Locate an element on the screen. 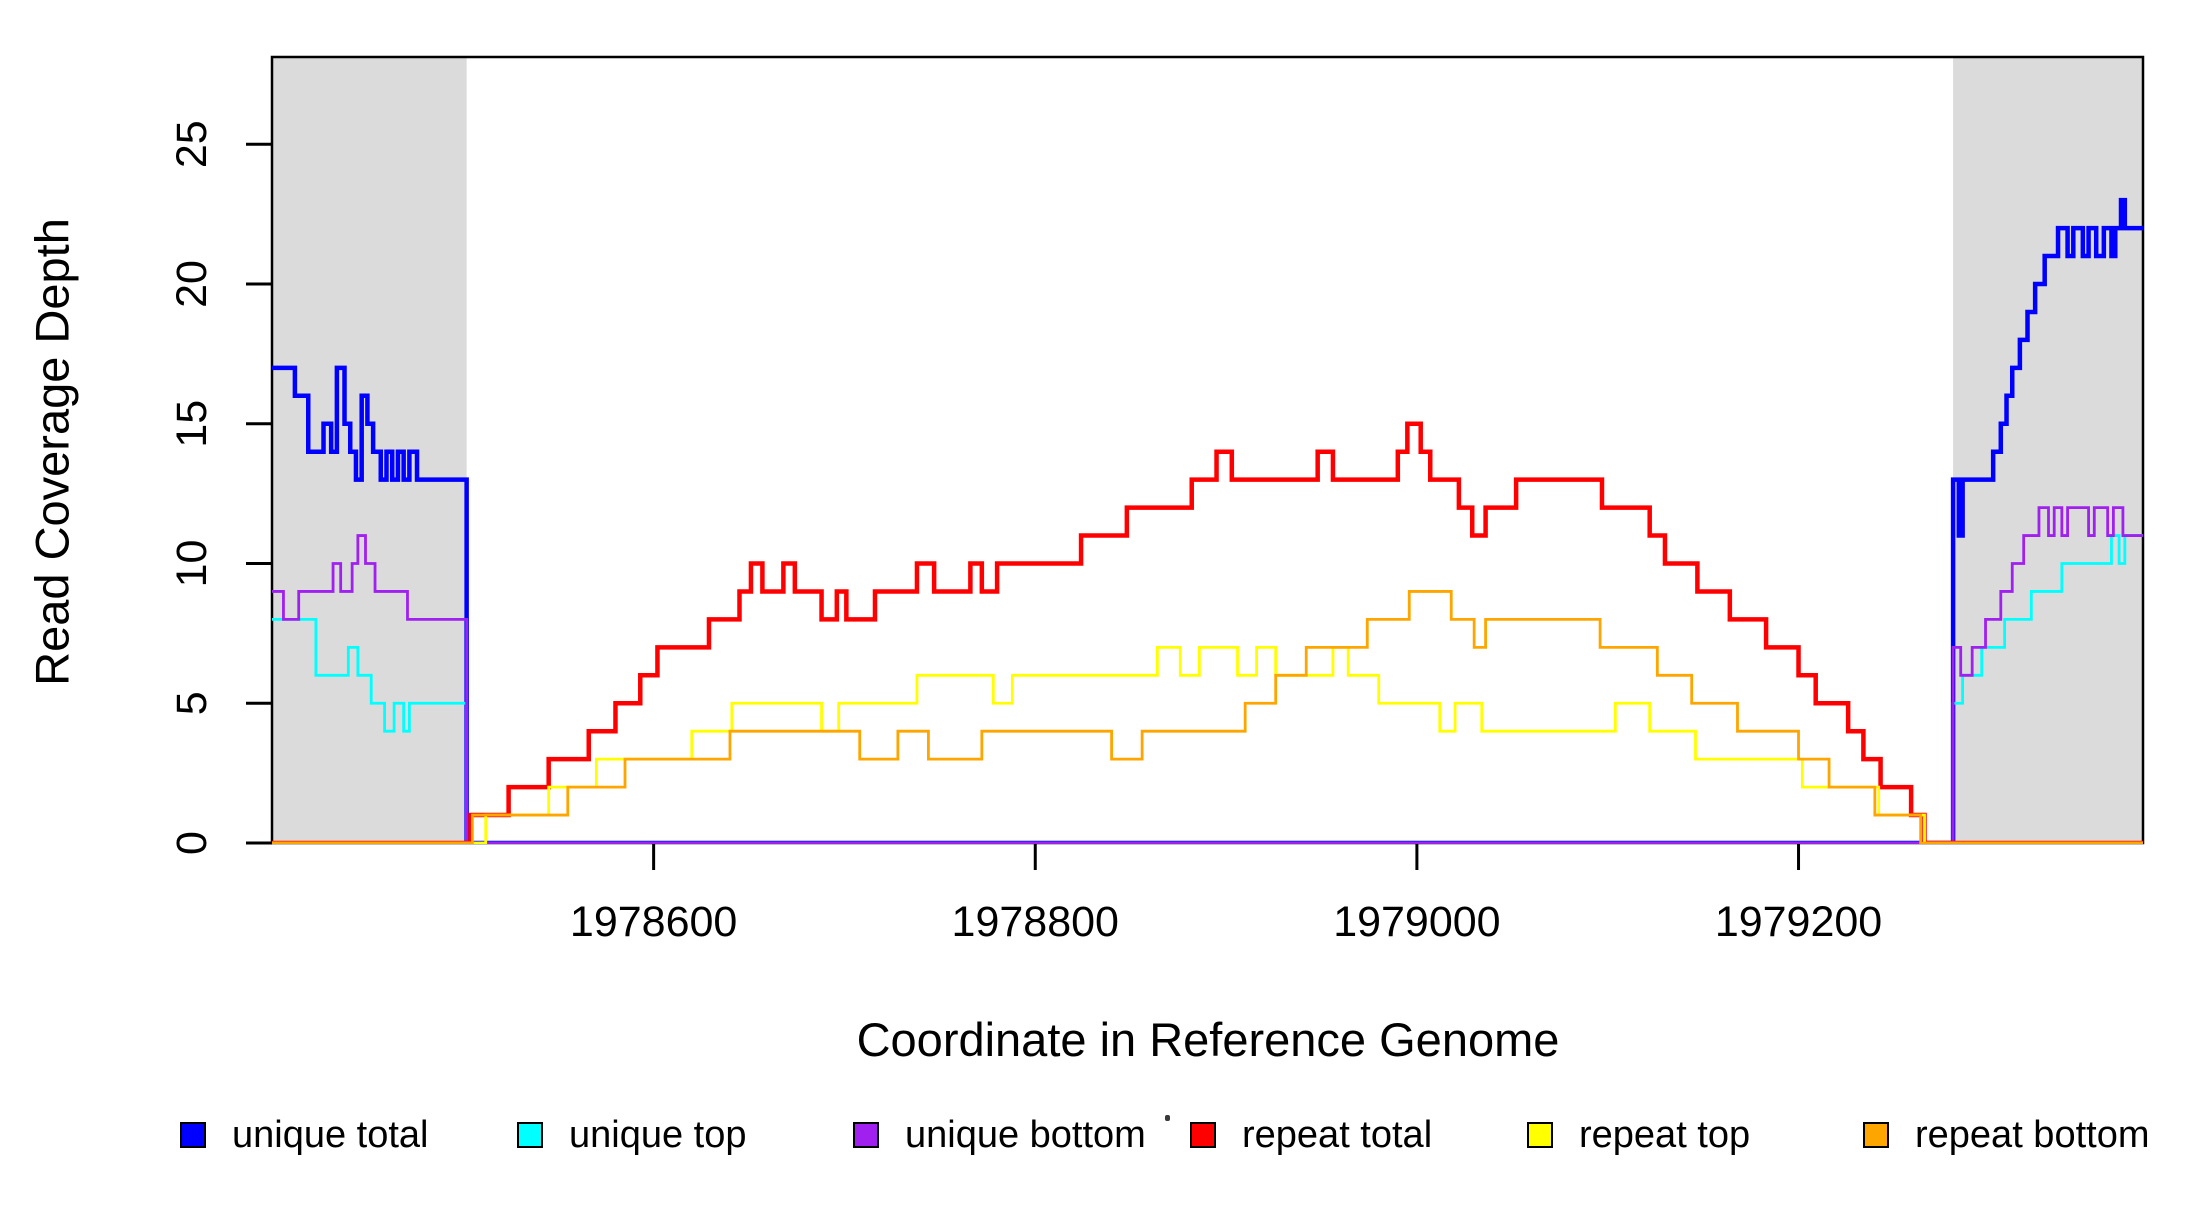 Image resolution: width=2200 pixels, height=1205 pixels. stray-mark is located at coordinates (1167, 1118).